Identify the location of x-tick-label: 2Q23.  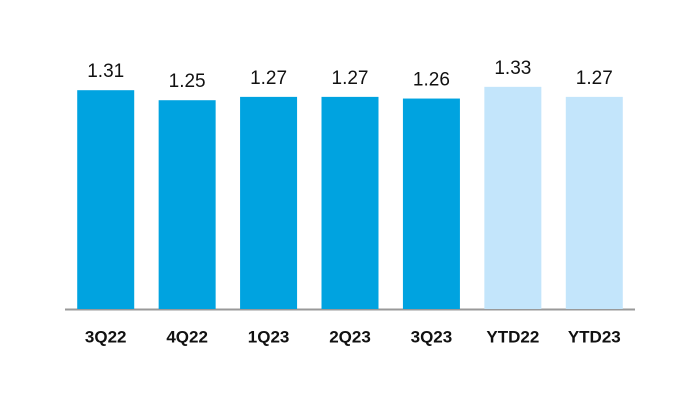
(350, 336).